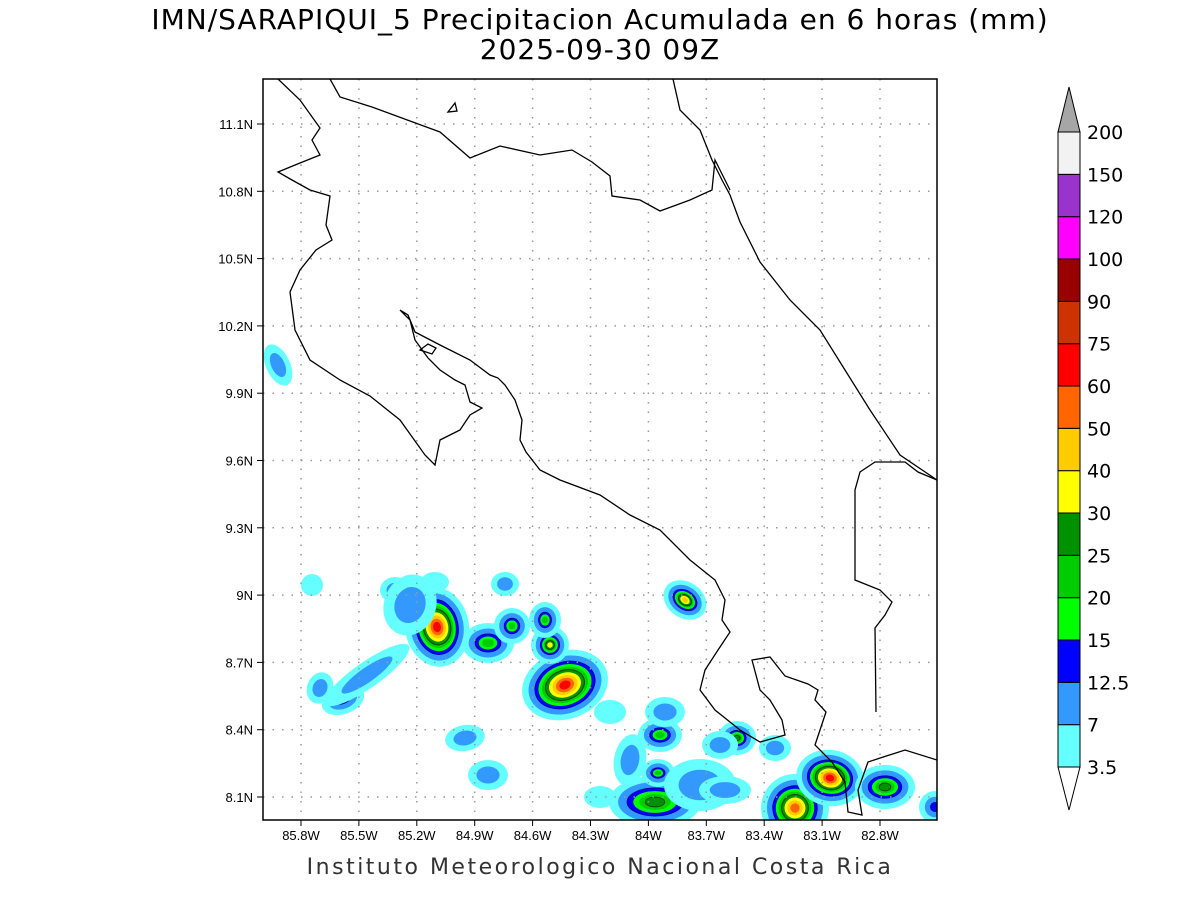 Image resolution: width=1200 pixels, height=900 pixels. What do you see at coordinates (1093, 448) in the screenshot?
I see `colorbar-legend: 3.5 7 12.5 15 20 25 30 40 50 60 75 90 100 120 150 200` at bounding box center [1093, 448].